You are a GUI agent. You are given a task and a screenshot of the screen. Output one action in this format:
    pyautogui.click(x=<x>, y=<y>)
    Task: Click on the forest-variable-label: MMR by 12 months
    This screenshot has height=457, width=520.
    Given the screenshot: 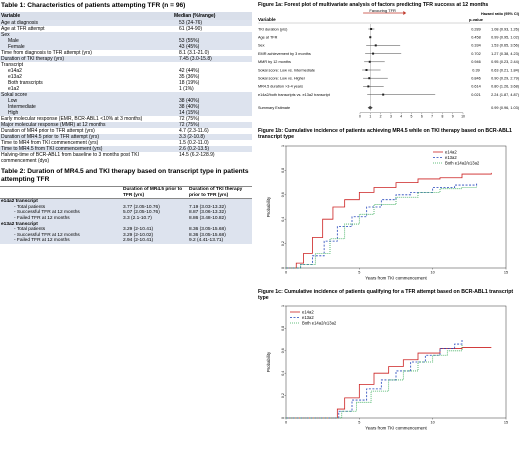 What is the action you would take?
    pyautogui.click(x=274, y=62)
    